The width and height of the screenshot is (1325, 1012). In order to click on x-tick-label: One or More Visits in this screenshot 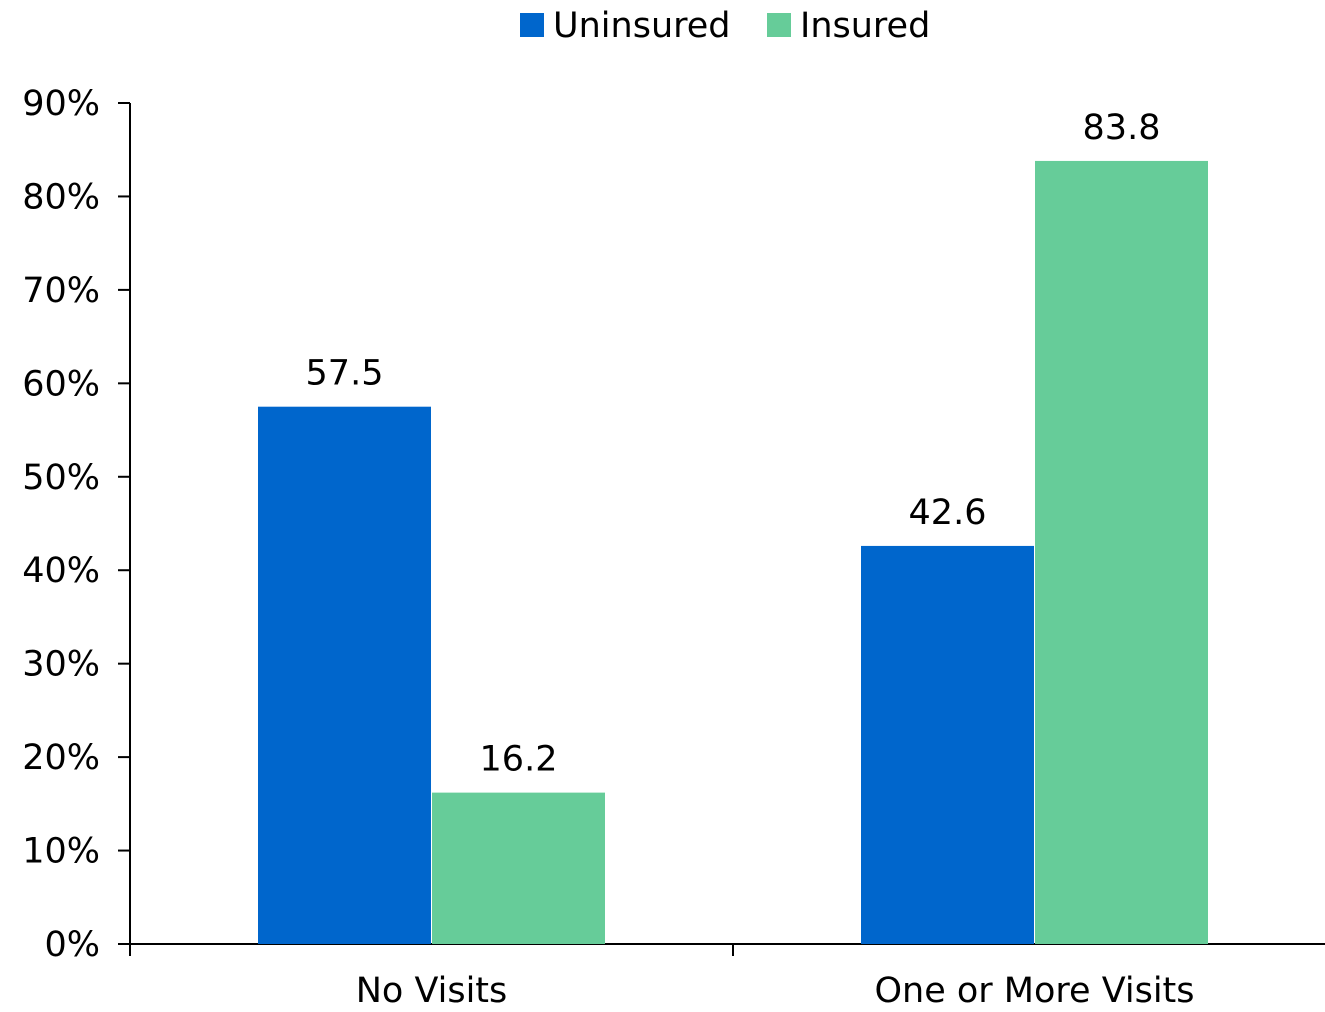, I will do `click(1034, 989)`.